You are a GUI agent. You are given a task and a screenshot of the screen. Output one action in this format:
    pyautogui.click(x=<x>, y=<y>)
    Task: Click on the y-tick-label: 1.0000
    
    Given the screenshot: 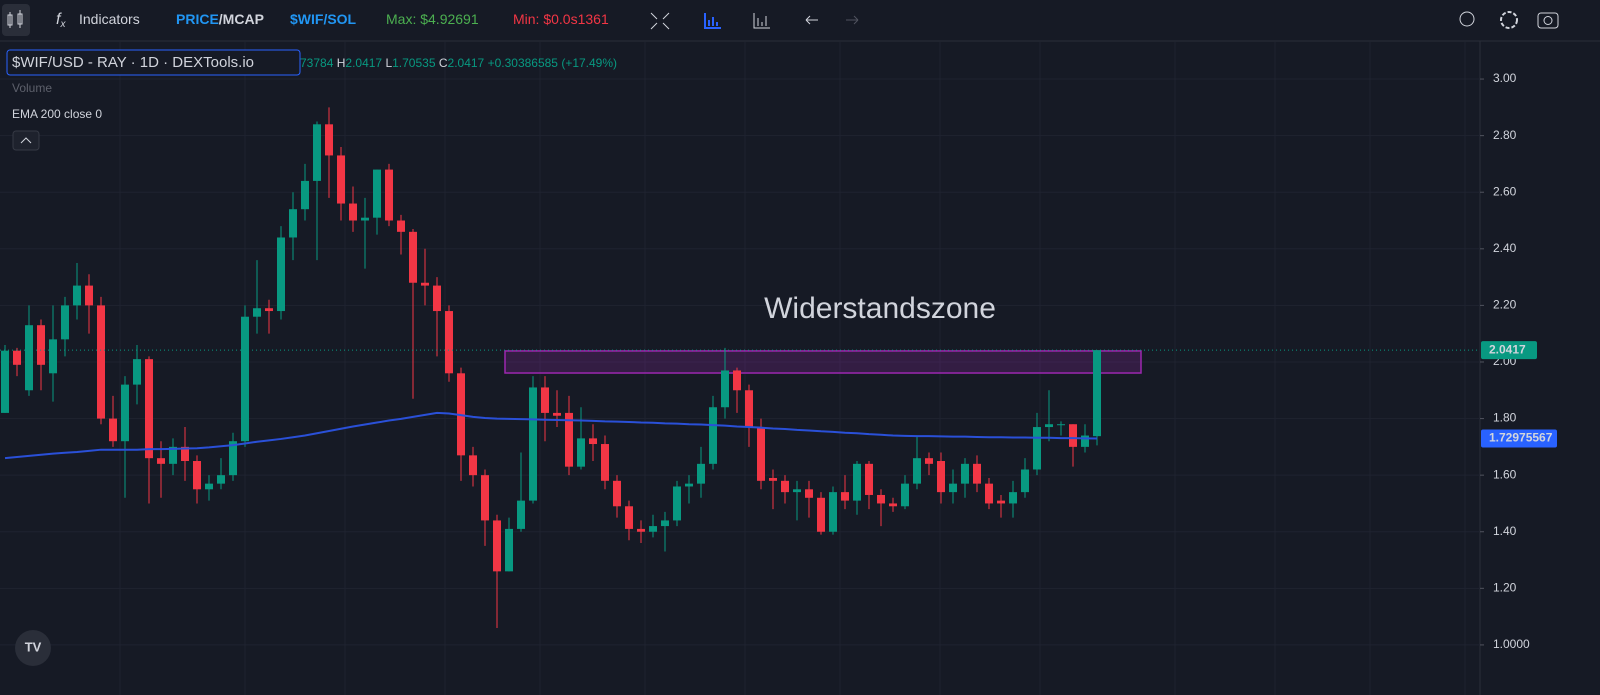 What is the action you would take?
    pyautogui.click(x=1511, y=644)
    